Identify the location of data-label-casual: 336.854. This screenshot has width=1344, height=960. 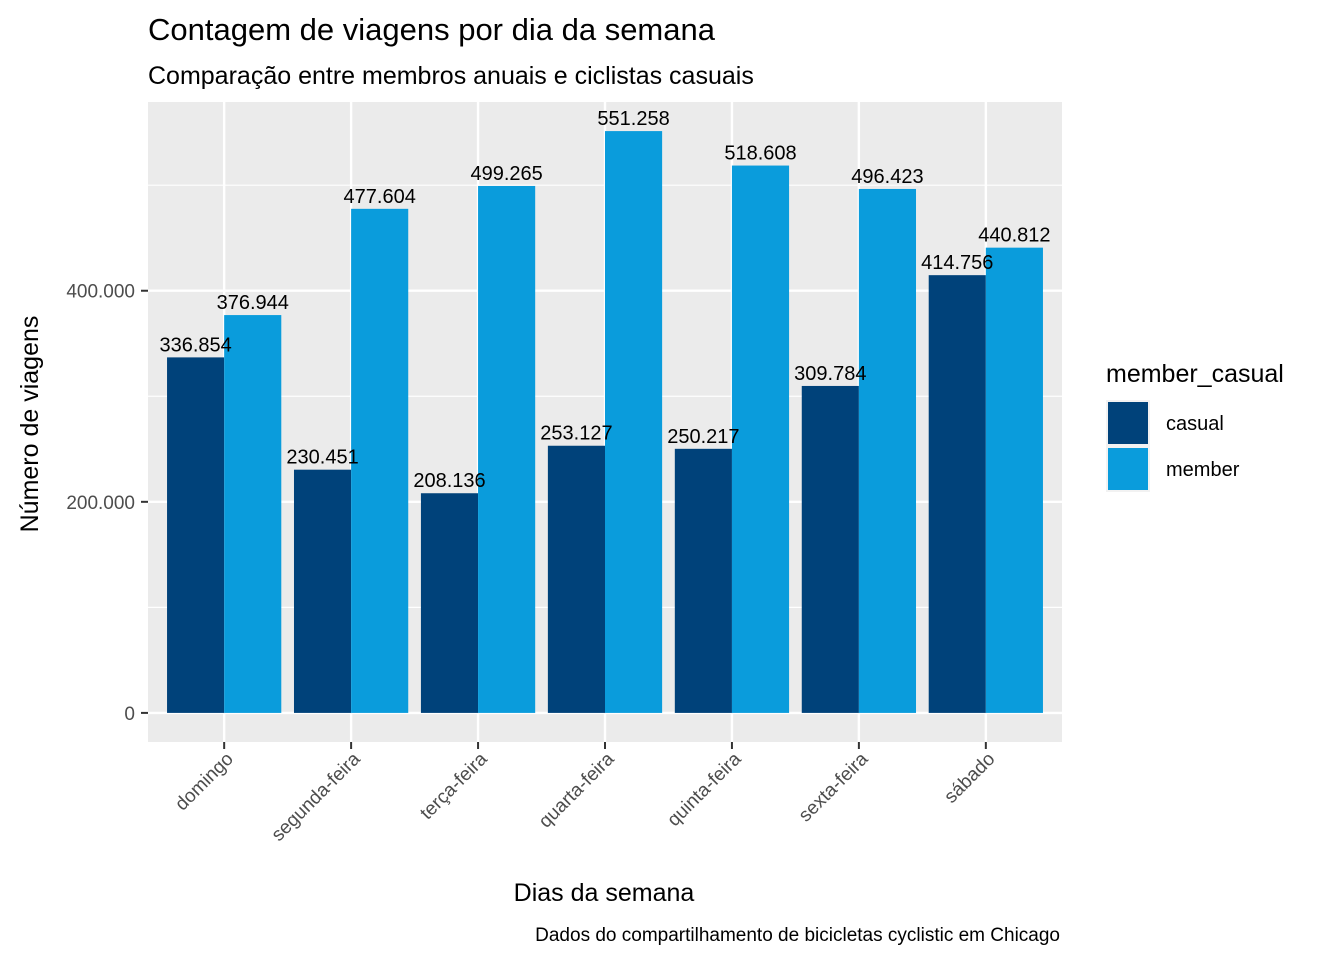
(195, 345).